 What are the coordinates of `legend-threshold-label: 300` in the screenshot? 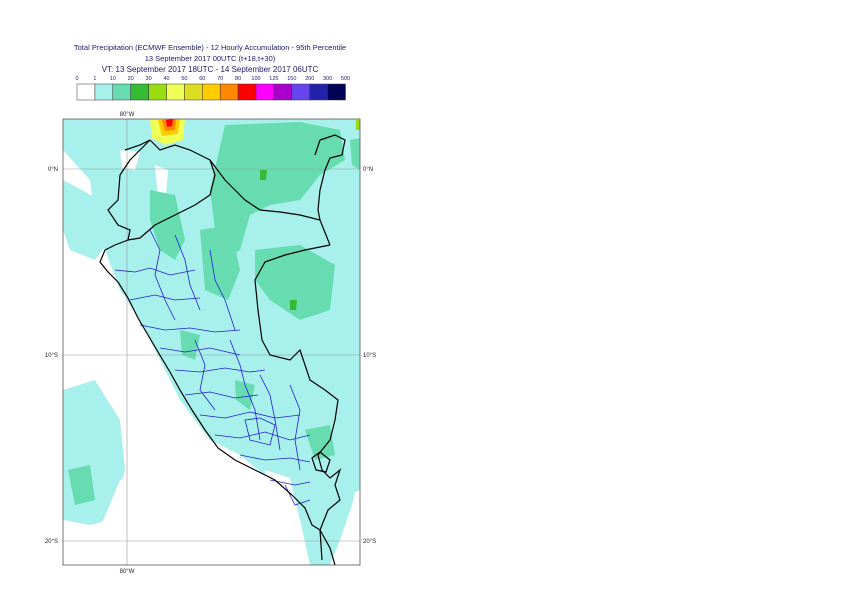 It's located at (327, 79).